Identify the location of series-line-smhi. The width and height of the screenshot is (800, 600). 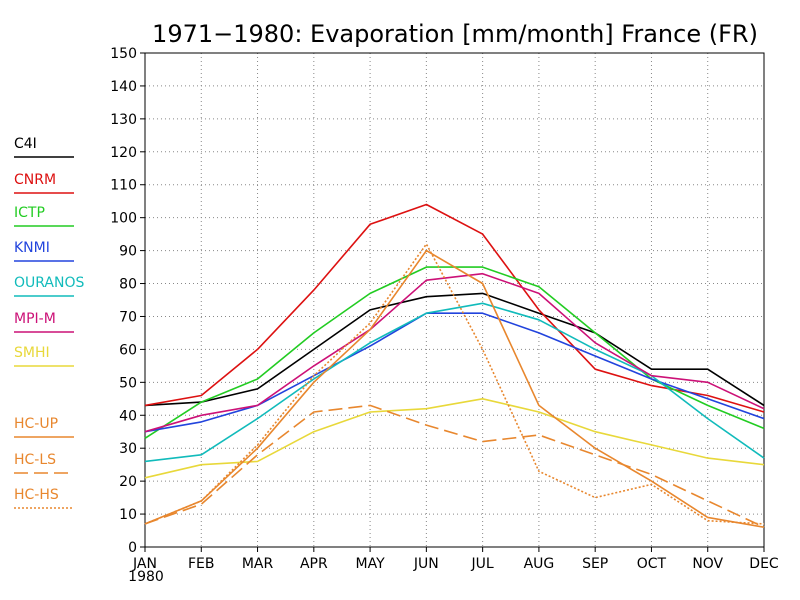
(454, 438).